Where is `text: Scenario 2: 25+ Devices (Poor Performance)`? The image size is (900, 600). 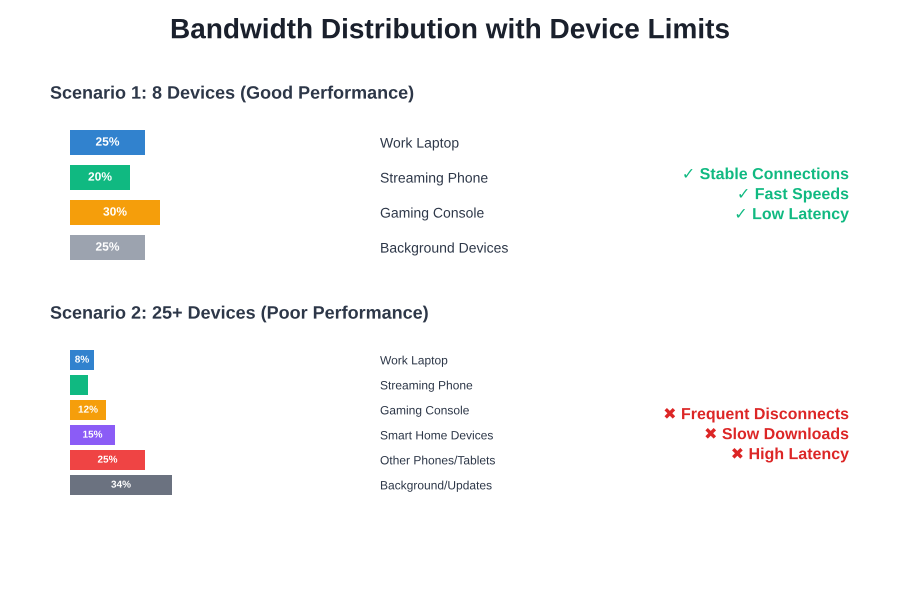
text: Scenario 2: 25+ Devices (Poor Performance) is located at coordinates (239, 314).